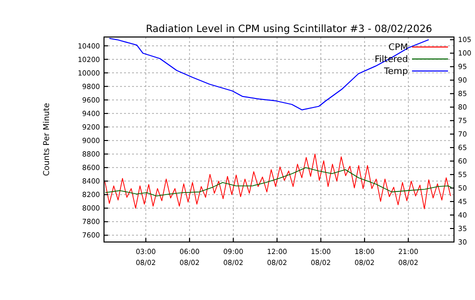 The height and width of the screenshot is (300, 475). What do you see at coordinates (395, 72) in the screenshot?
I see `legend-label: Temp` at bounding box center [395, 72].